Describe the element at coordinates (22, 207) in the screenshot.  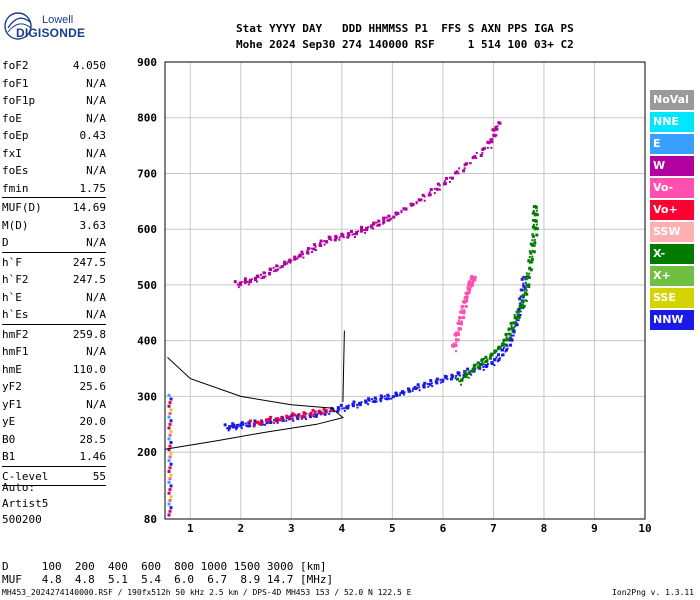
I see `param-name: MUF(D)` at that location.